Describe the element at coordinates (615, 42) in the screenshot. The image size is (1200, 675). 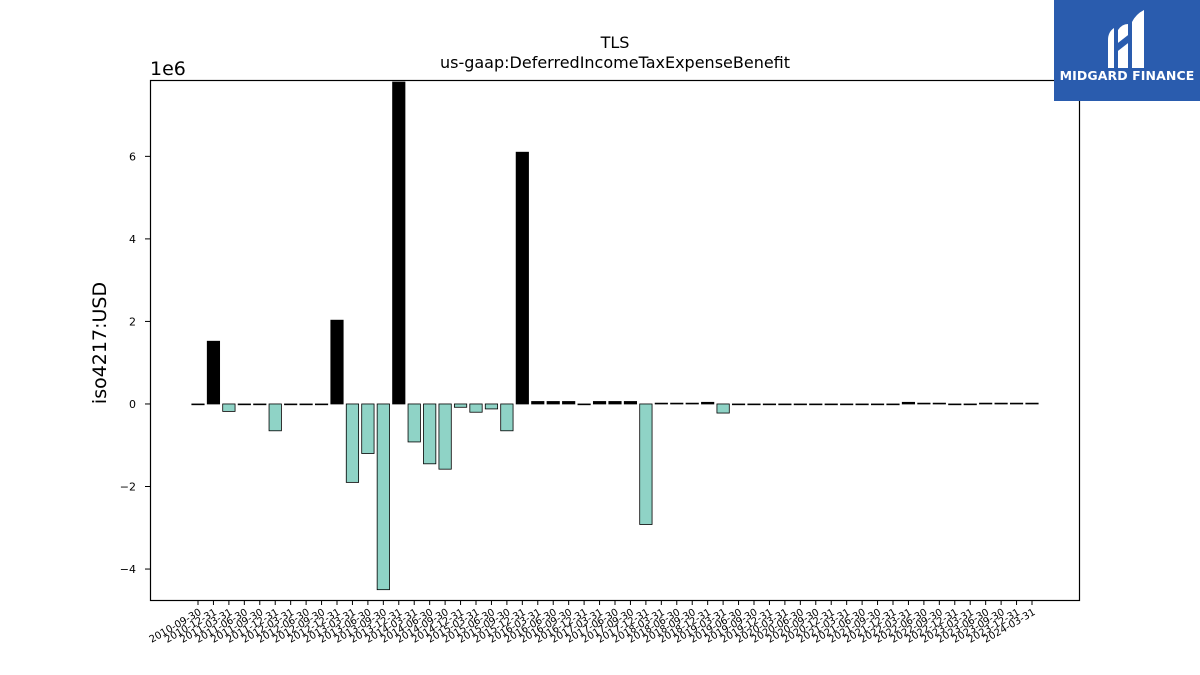
I see `chart-title: TLS` at that location.